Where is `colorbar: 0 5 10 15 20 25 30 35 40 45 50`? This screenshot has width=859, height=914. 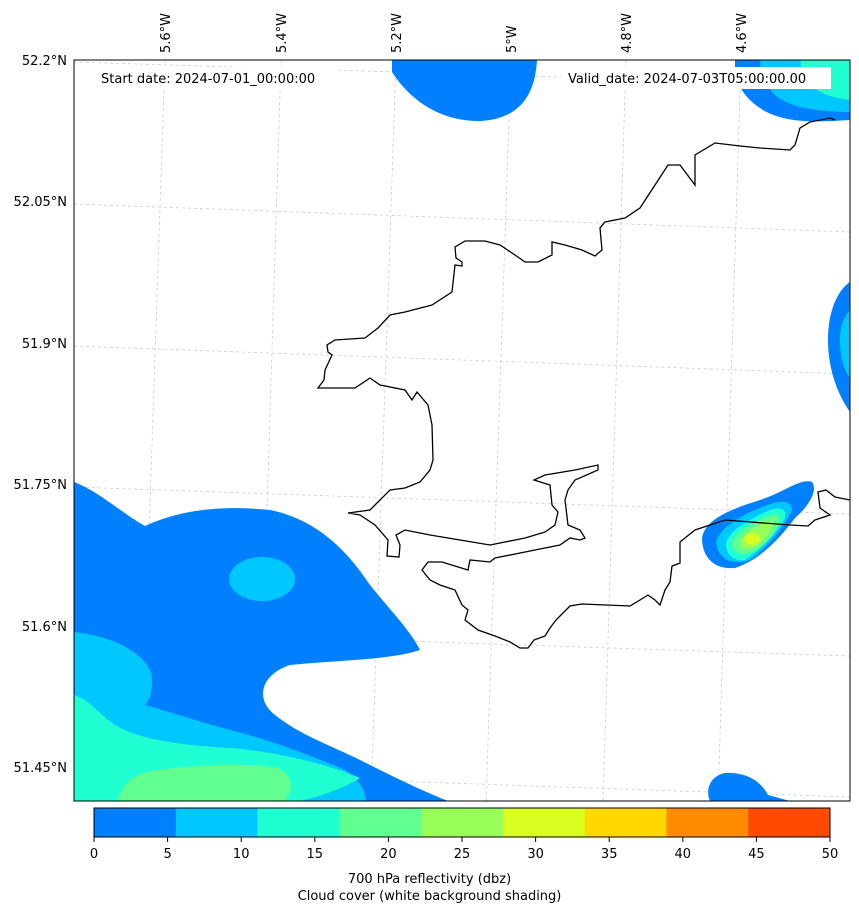 colorbar: 0 5 10 15 20 25 30 35 40 45 50 is located at coordinates (464, 834).